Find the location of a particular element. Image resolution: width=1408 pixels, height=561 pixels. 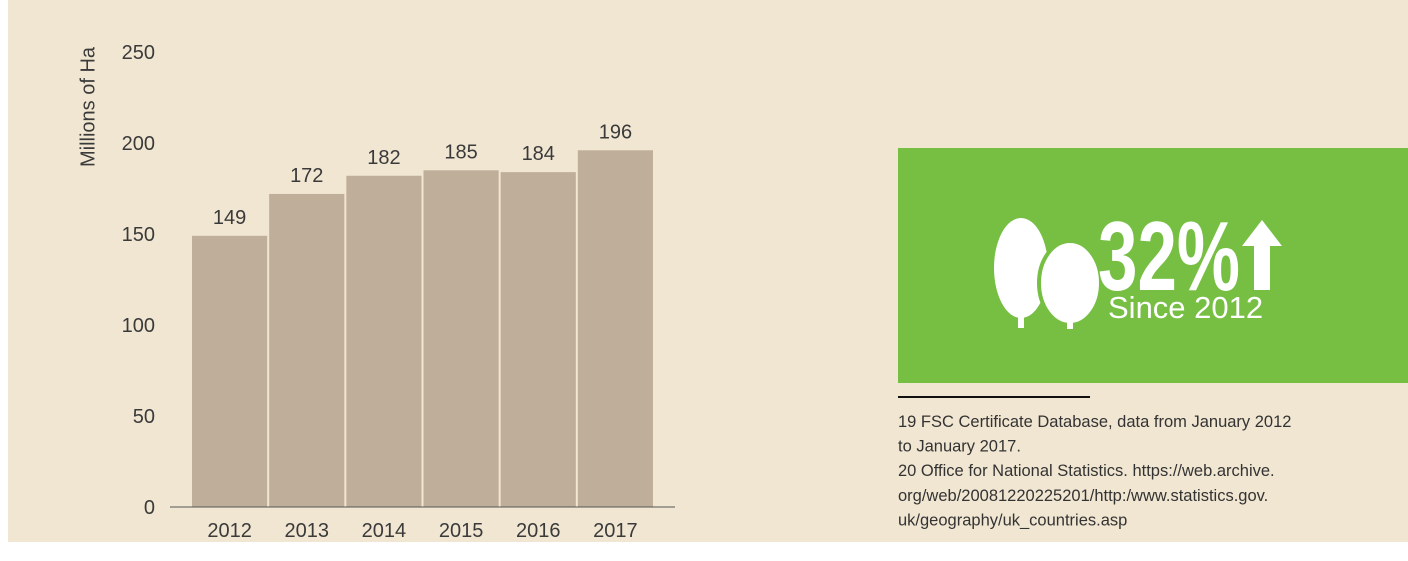

x-tick-label: 2014 is located at coordinates (384, 531).